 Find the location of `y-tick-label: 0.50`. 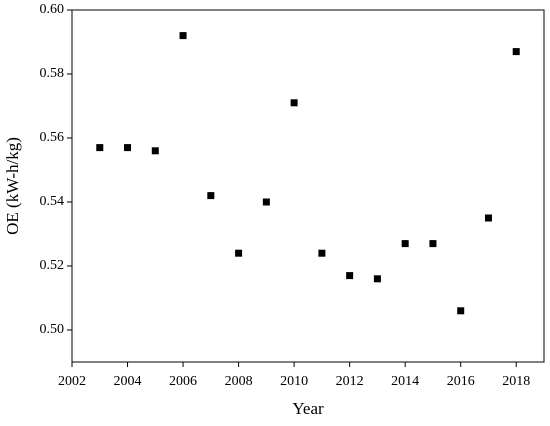

y-tick-label: 0.50 is located at coordinates (52, 329).